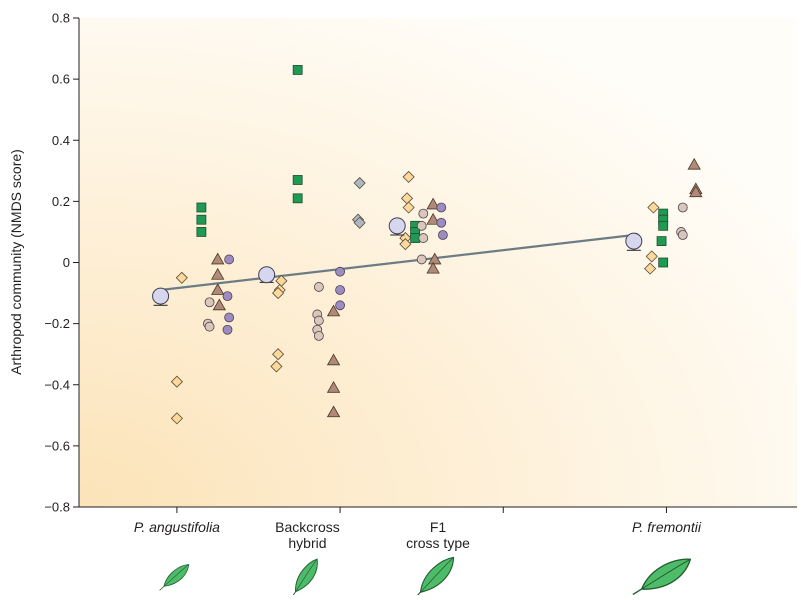  What do you see at coordinates (16, 262) in the screenshot?
I see `y-axis-label: Arthropod community (NMDS score)` at bounding box center [16, 262].